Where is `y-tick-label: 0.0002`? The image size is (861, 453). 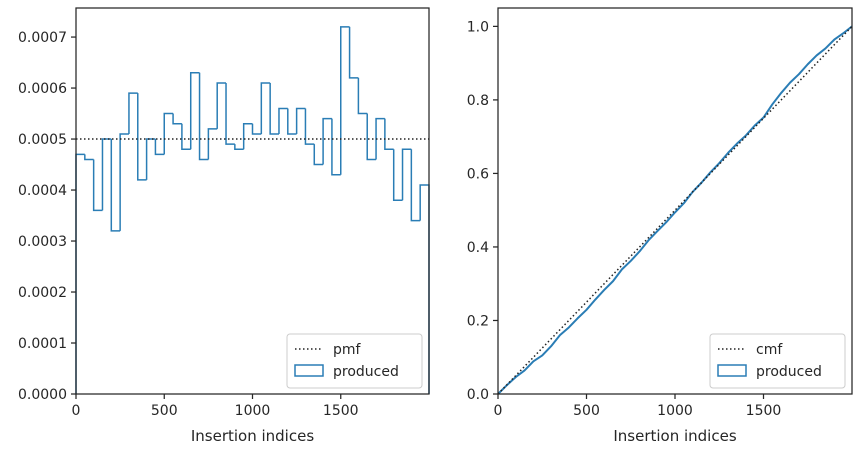
y-tick-label: 0.0002 is located at coordinates (42, 293).